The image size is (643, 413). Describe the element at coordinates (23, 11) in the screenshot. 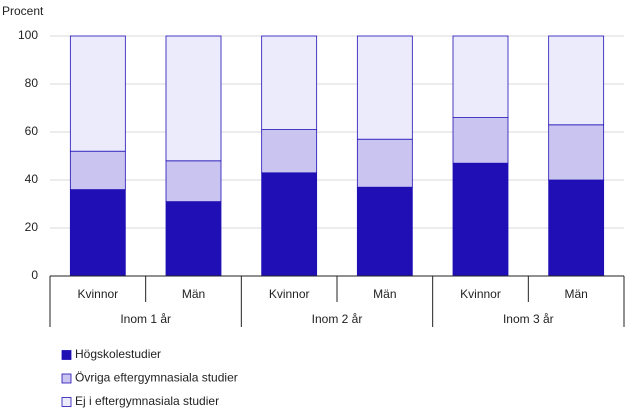

I see `y-axis-label: Procent` at that location.